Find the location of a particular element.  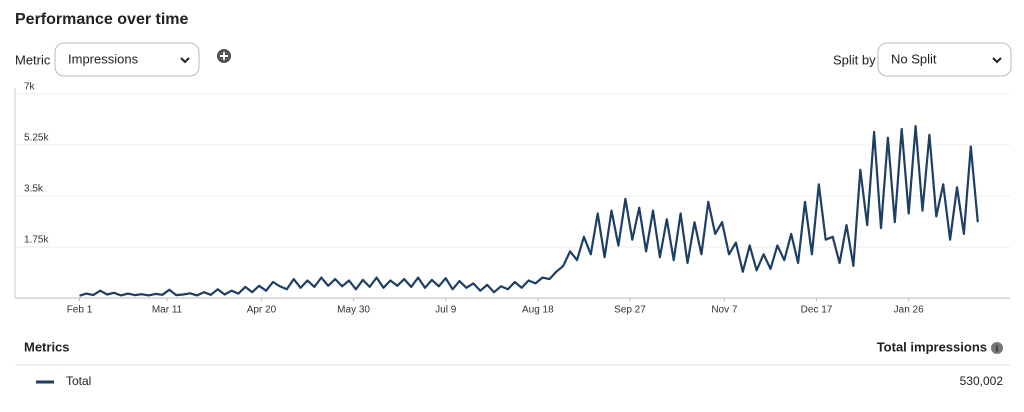

y-tick-label: 7k is located at coordinates (30, 87).